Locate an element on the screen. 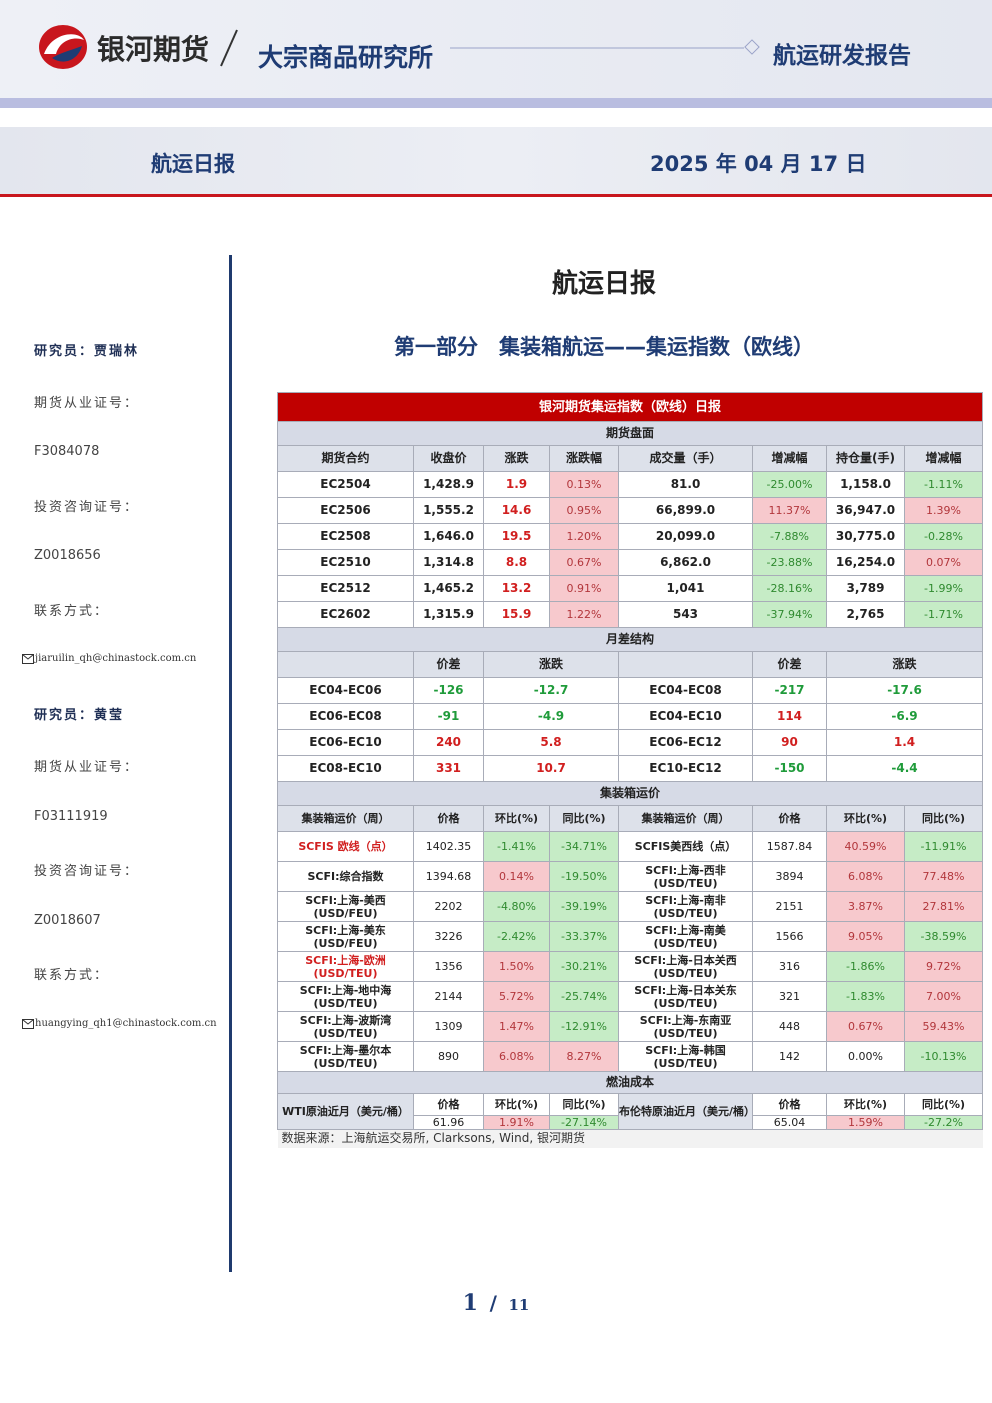 The height and width of the screenshot is (1403, 992). cell: -1.99% is located at coordinates (943, 588).